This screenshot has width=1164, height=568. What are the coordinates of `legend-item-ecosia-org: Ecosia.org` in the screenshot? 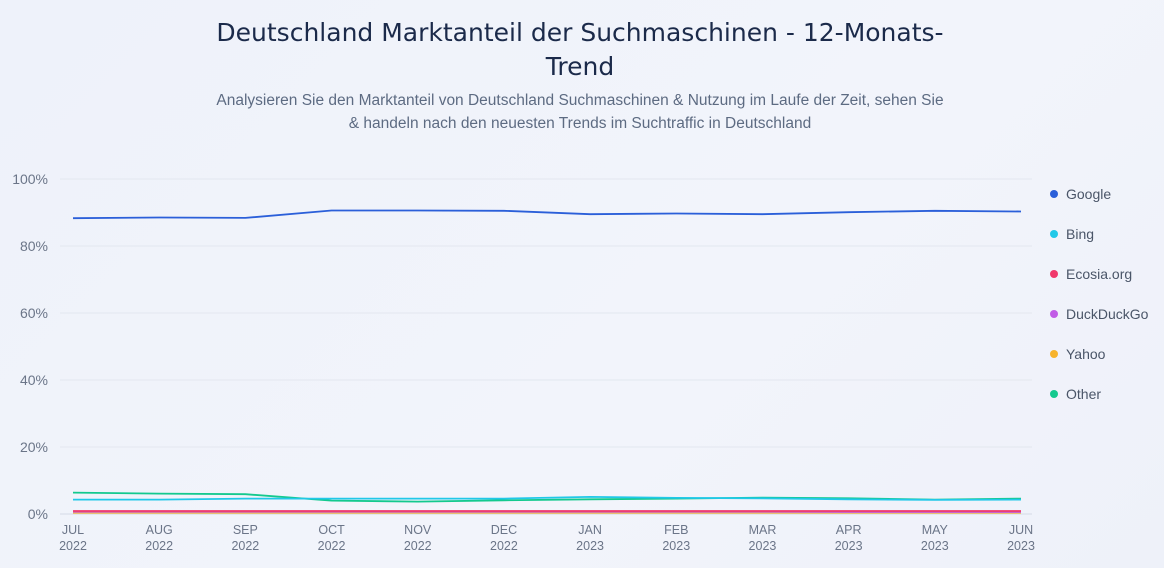 It's located at (1099, 274).